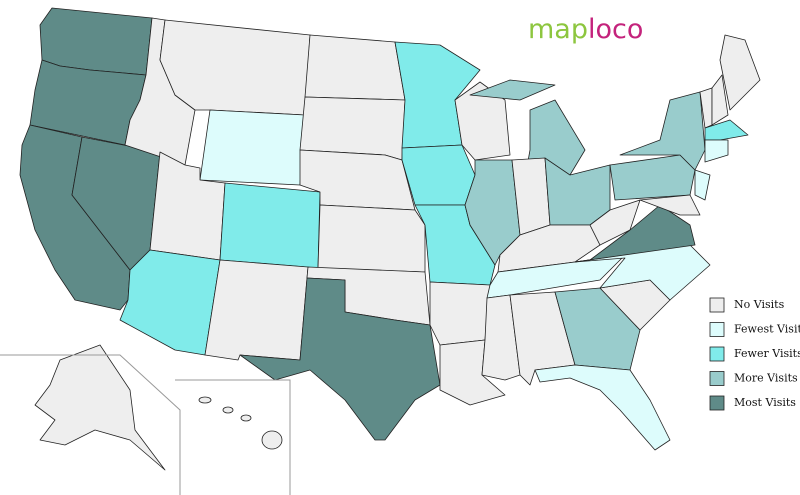 This screenshot has width=800, height=495. I want to click on logo: maploco, so click(585, 29).